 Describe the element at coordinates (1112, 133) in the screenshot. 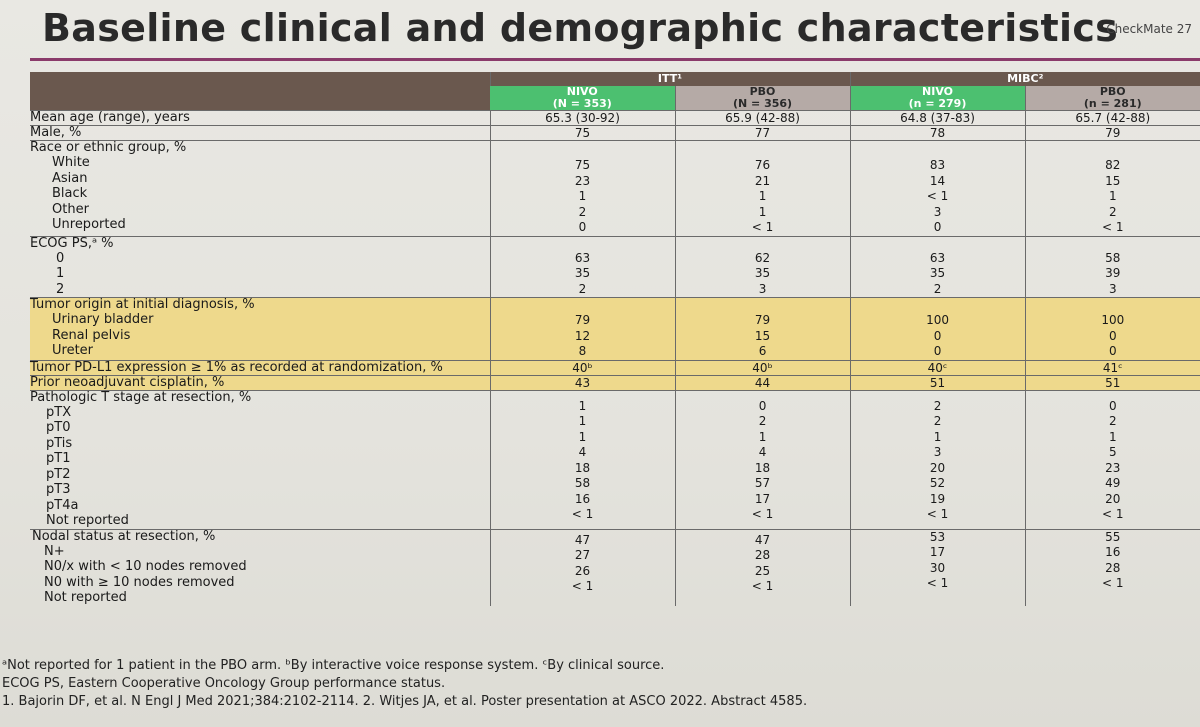

I see `table-cell: 79` at that location.